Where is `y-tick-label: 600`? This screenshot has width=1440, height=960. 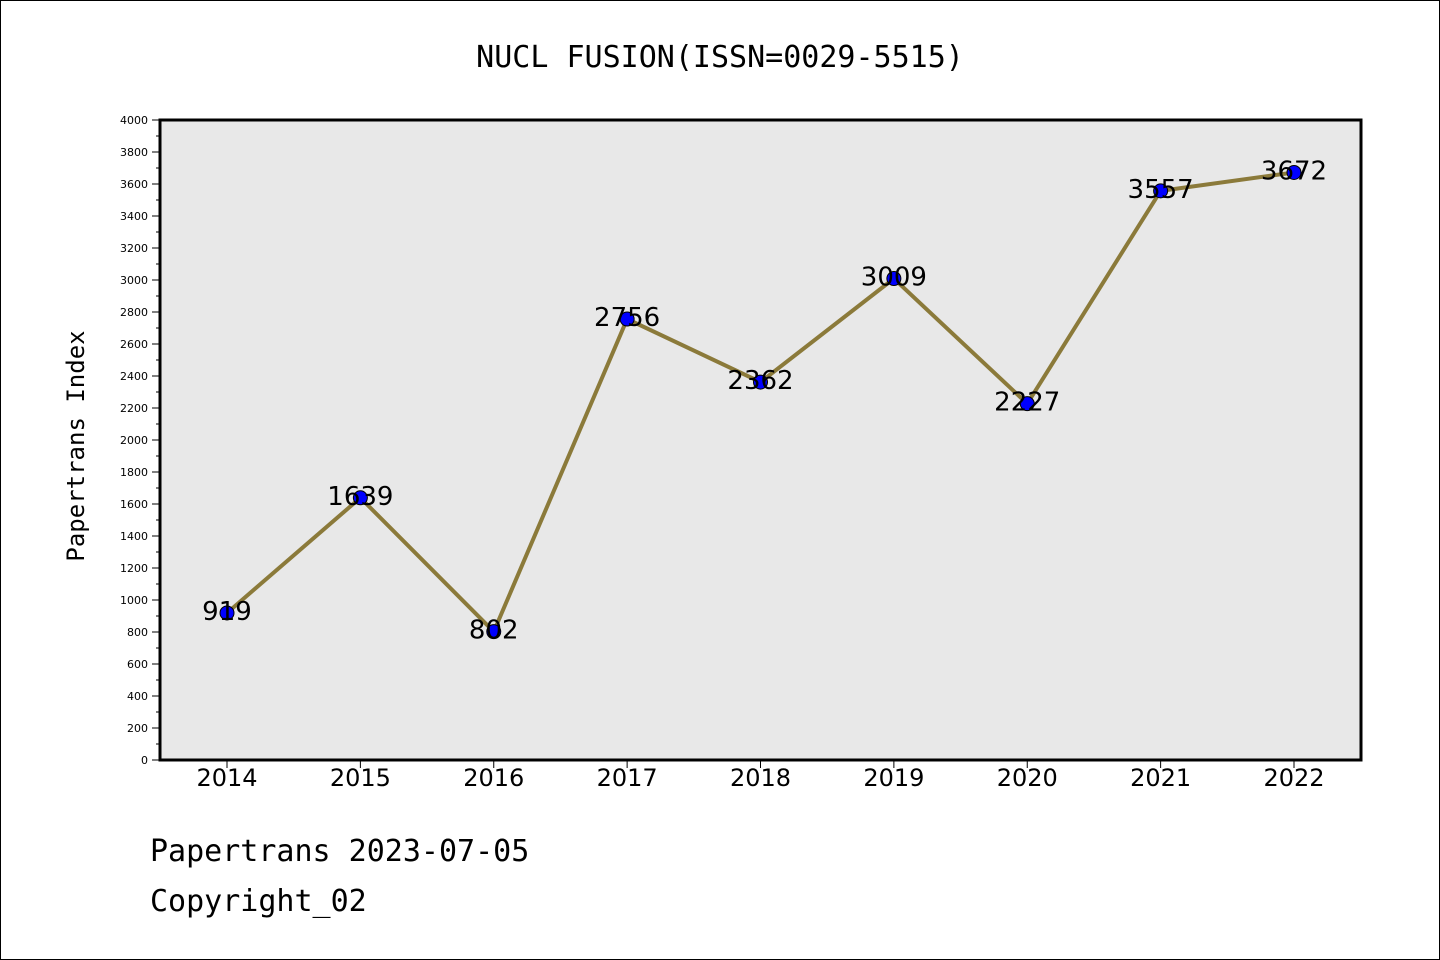
y-tick-label: 600 is located at coordinates (137, 664).